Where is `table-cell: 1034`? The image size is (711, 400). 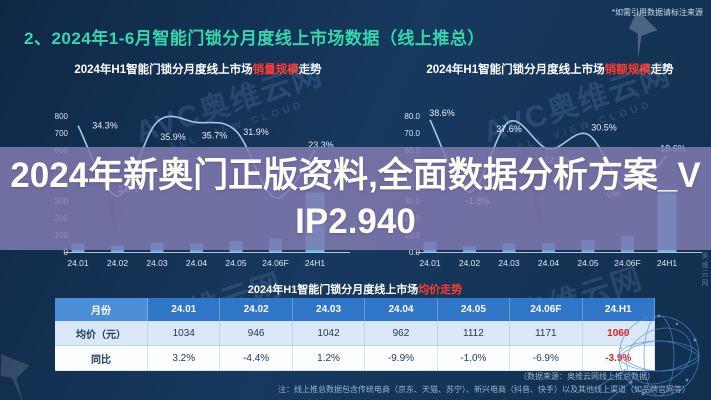
table-cell: 1034 is located at coordinates (184, 333).